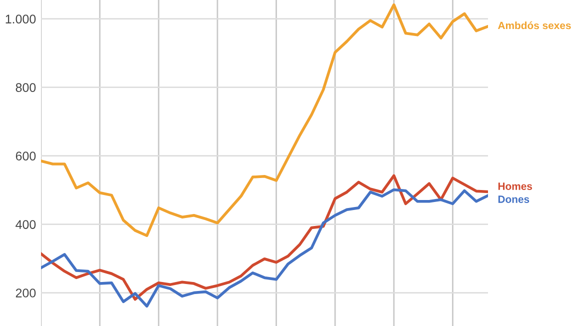  Describe the element at coordinates (26, 156) in the screenshot. I see `y-tick-label: 600` at that location.